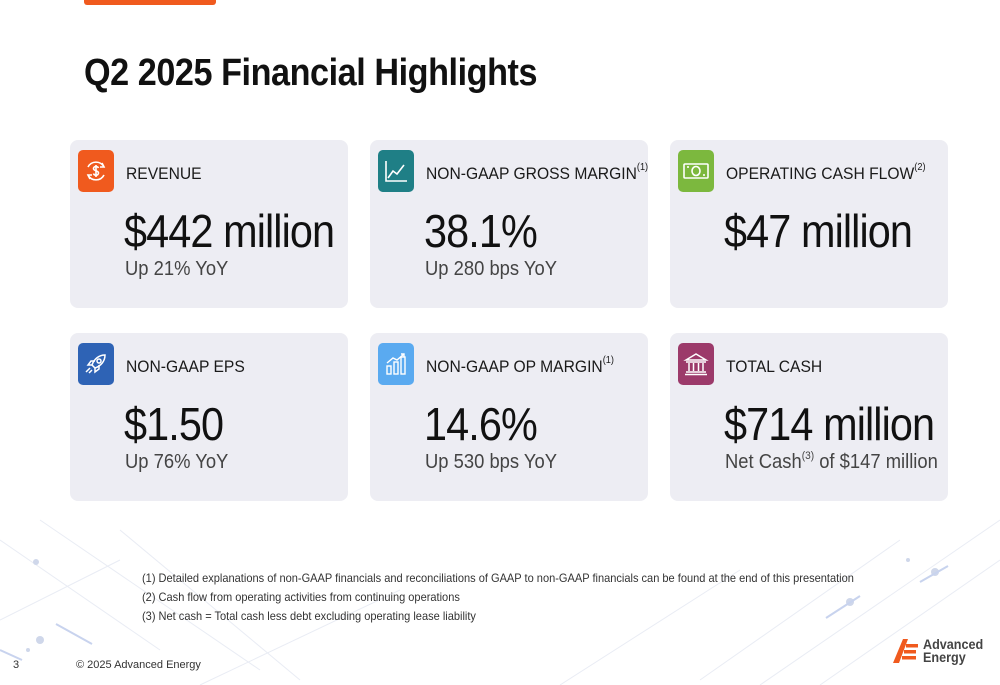 The width and height of the screenshot is (1000, 685). I want to click on eps-card: NON-GAAP EPS $1.50 Up 76% YoY, so click(209, 417).